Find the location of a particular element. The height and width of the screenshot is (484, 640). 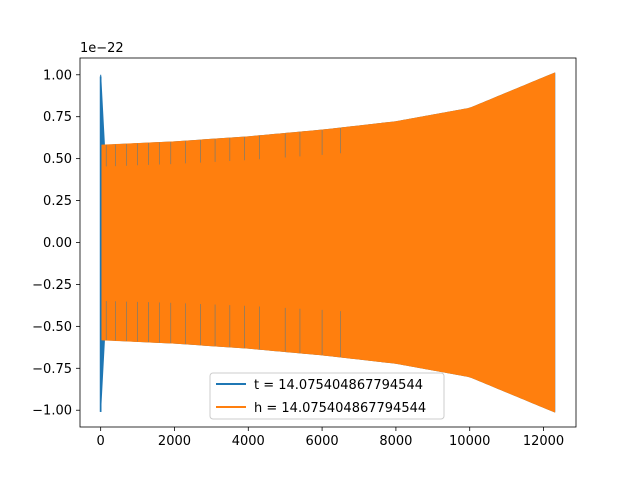

y-tick-label: 0.00 is located at coordinates (57, 243).